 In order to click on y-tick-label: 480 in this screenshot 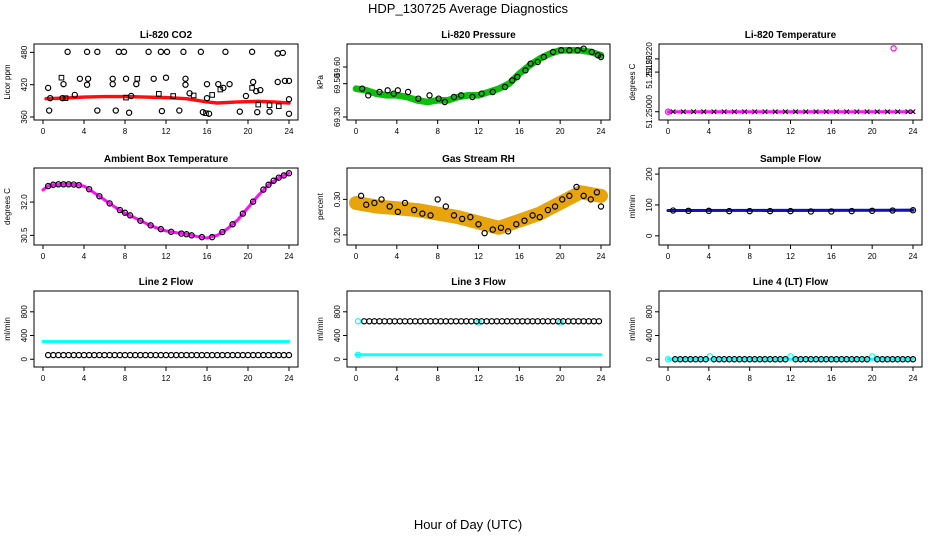, I will do `click(24, 52)`.